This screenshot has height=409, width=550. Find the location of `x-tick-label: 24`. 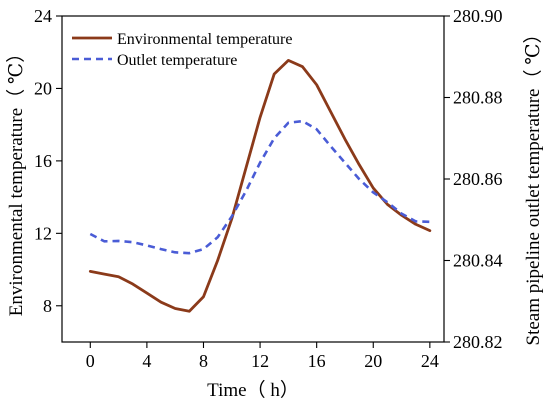

x-tick-label: 24 is located at coordinates (430, 361).